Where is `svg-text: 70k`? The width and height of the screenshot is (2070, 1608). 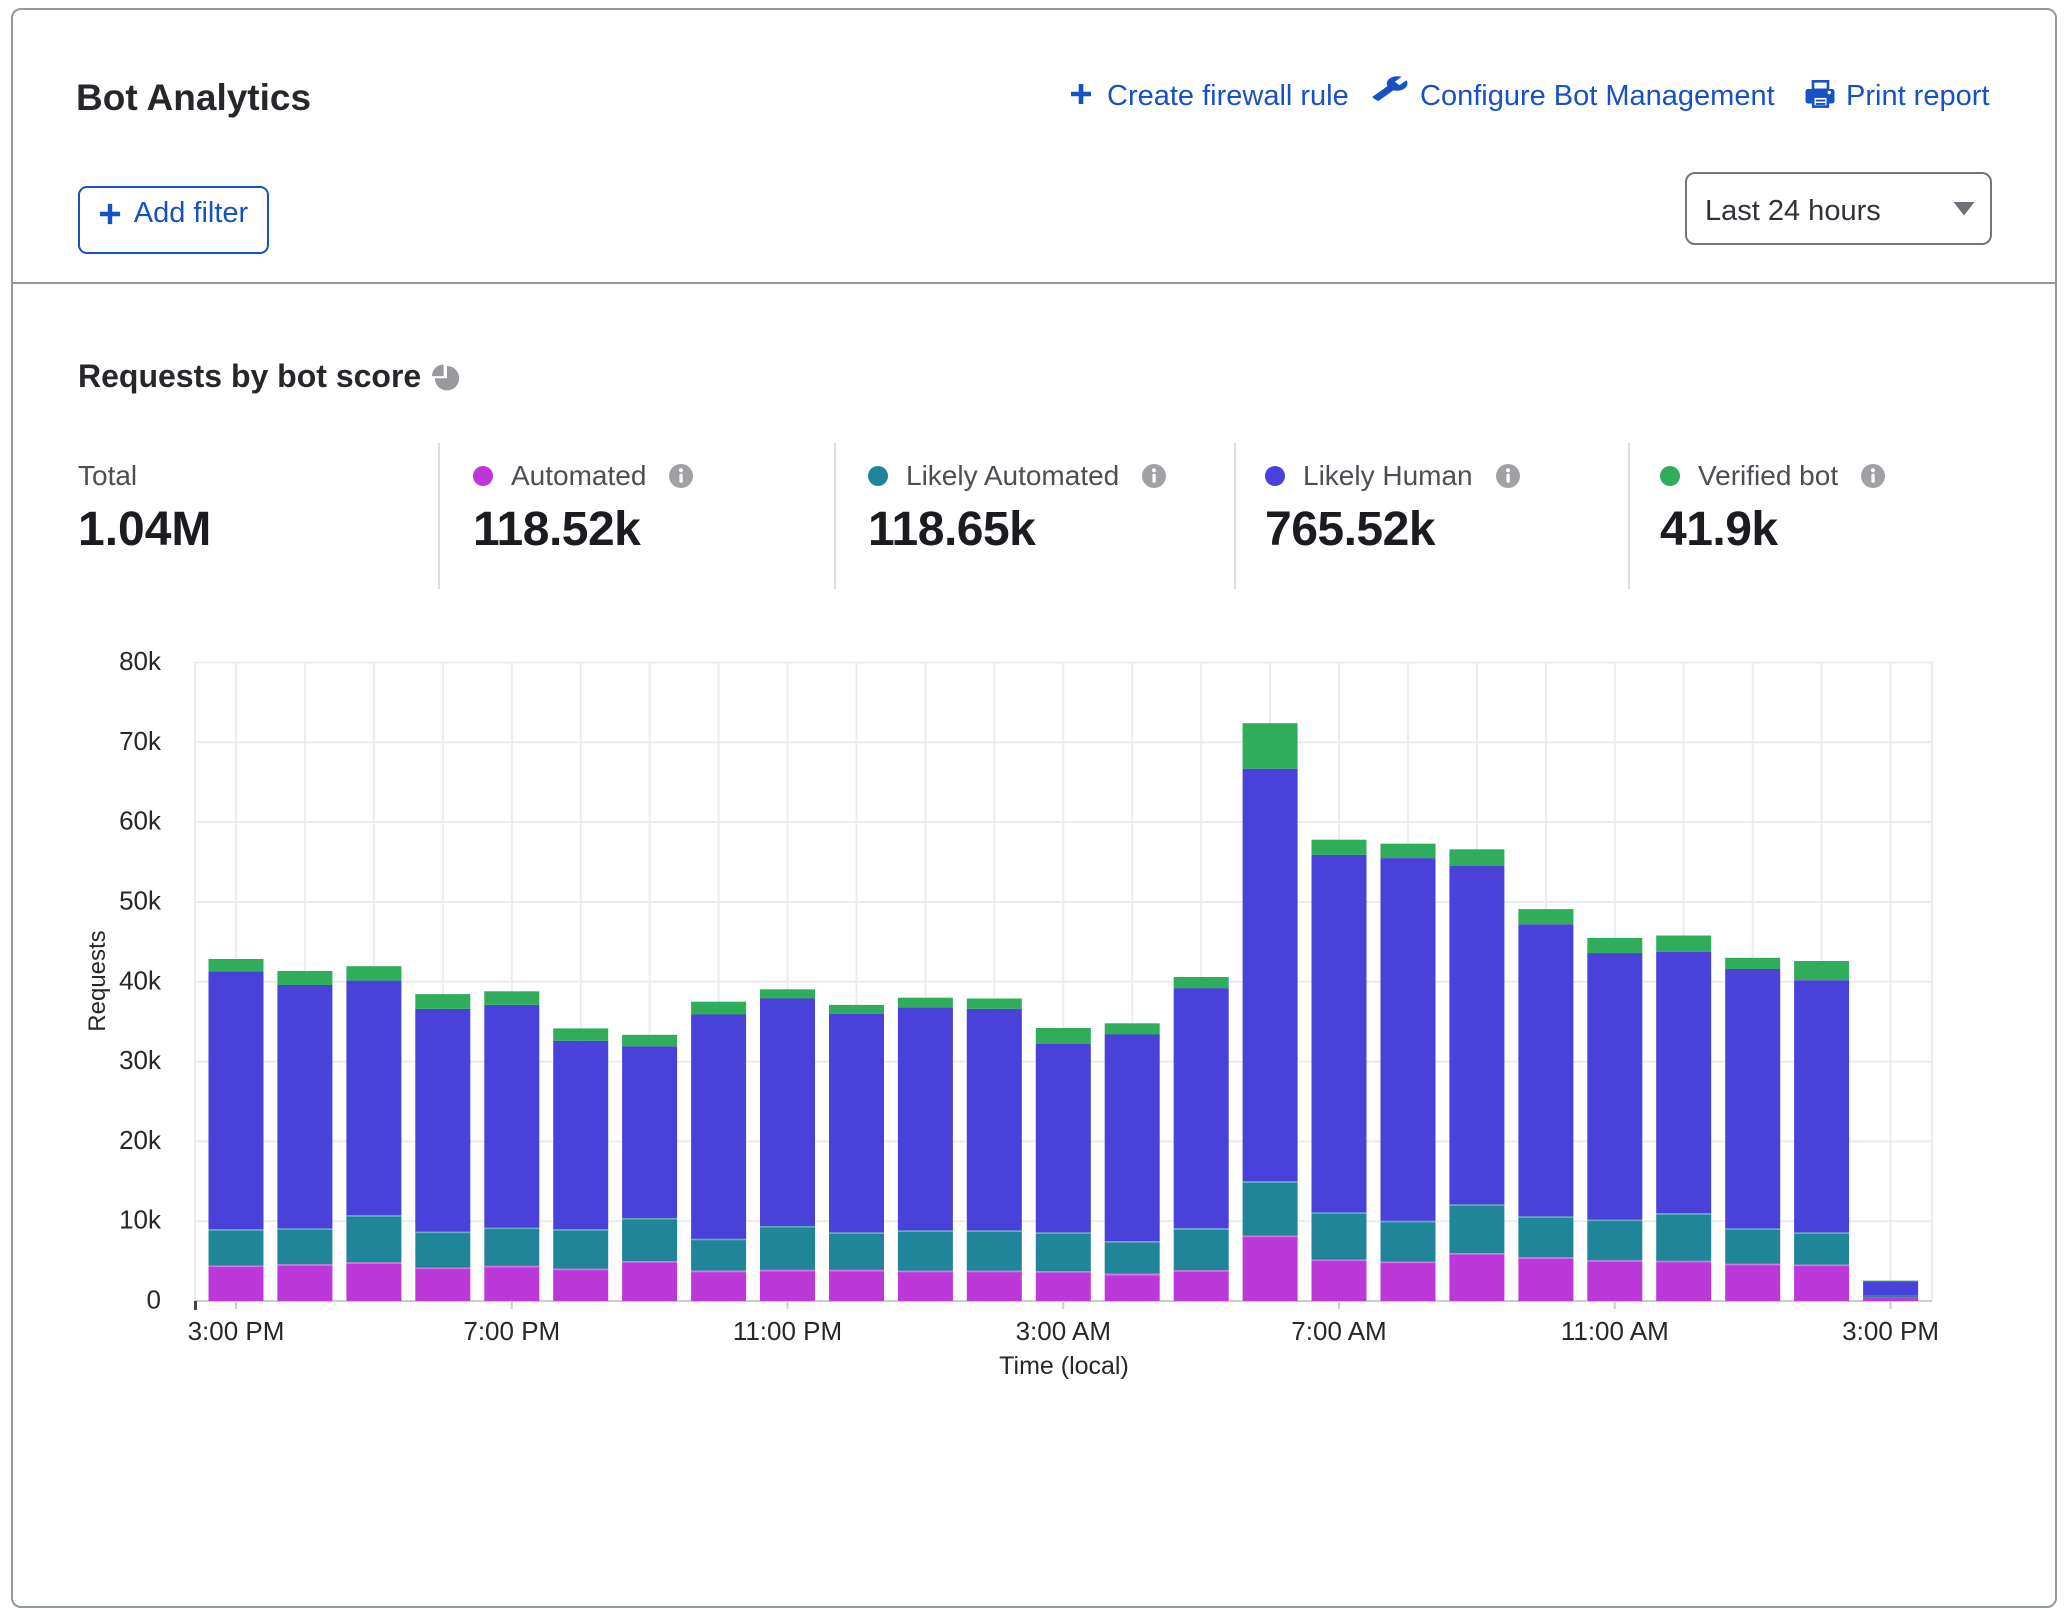 svg-text: 70k is located at coordinates (140, 741).